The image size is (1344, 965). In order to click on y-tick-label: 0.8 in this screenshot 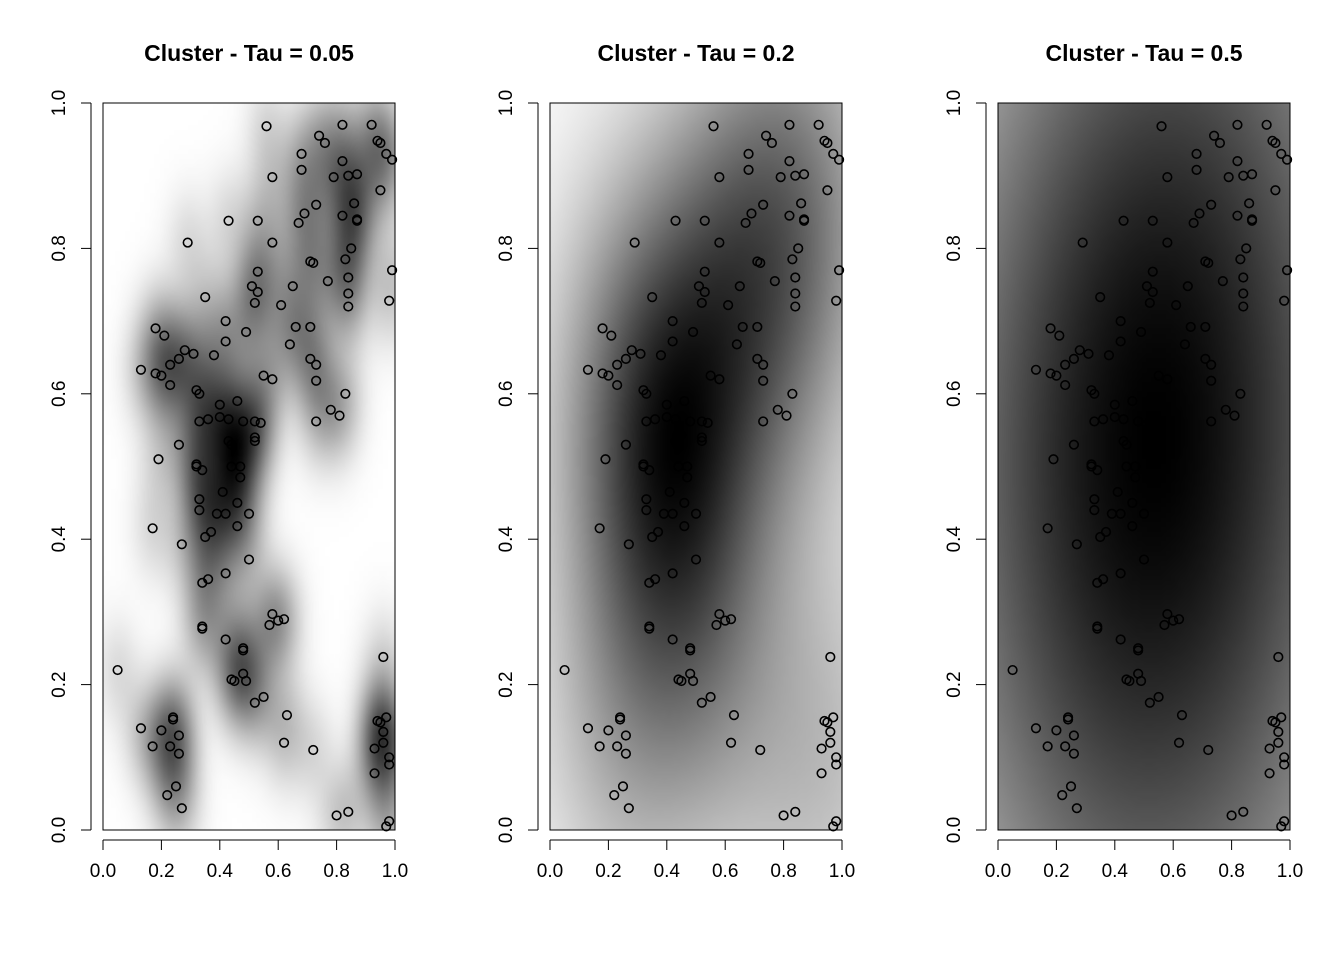, I will do `click(59, 248)`.